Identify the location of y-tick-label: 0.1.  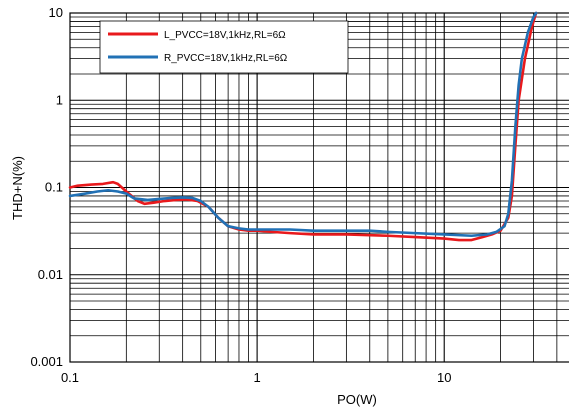
(54, 187).